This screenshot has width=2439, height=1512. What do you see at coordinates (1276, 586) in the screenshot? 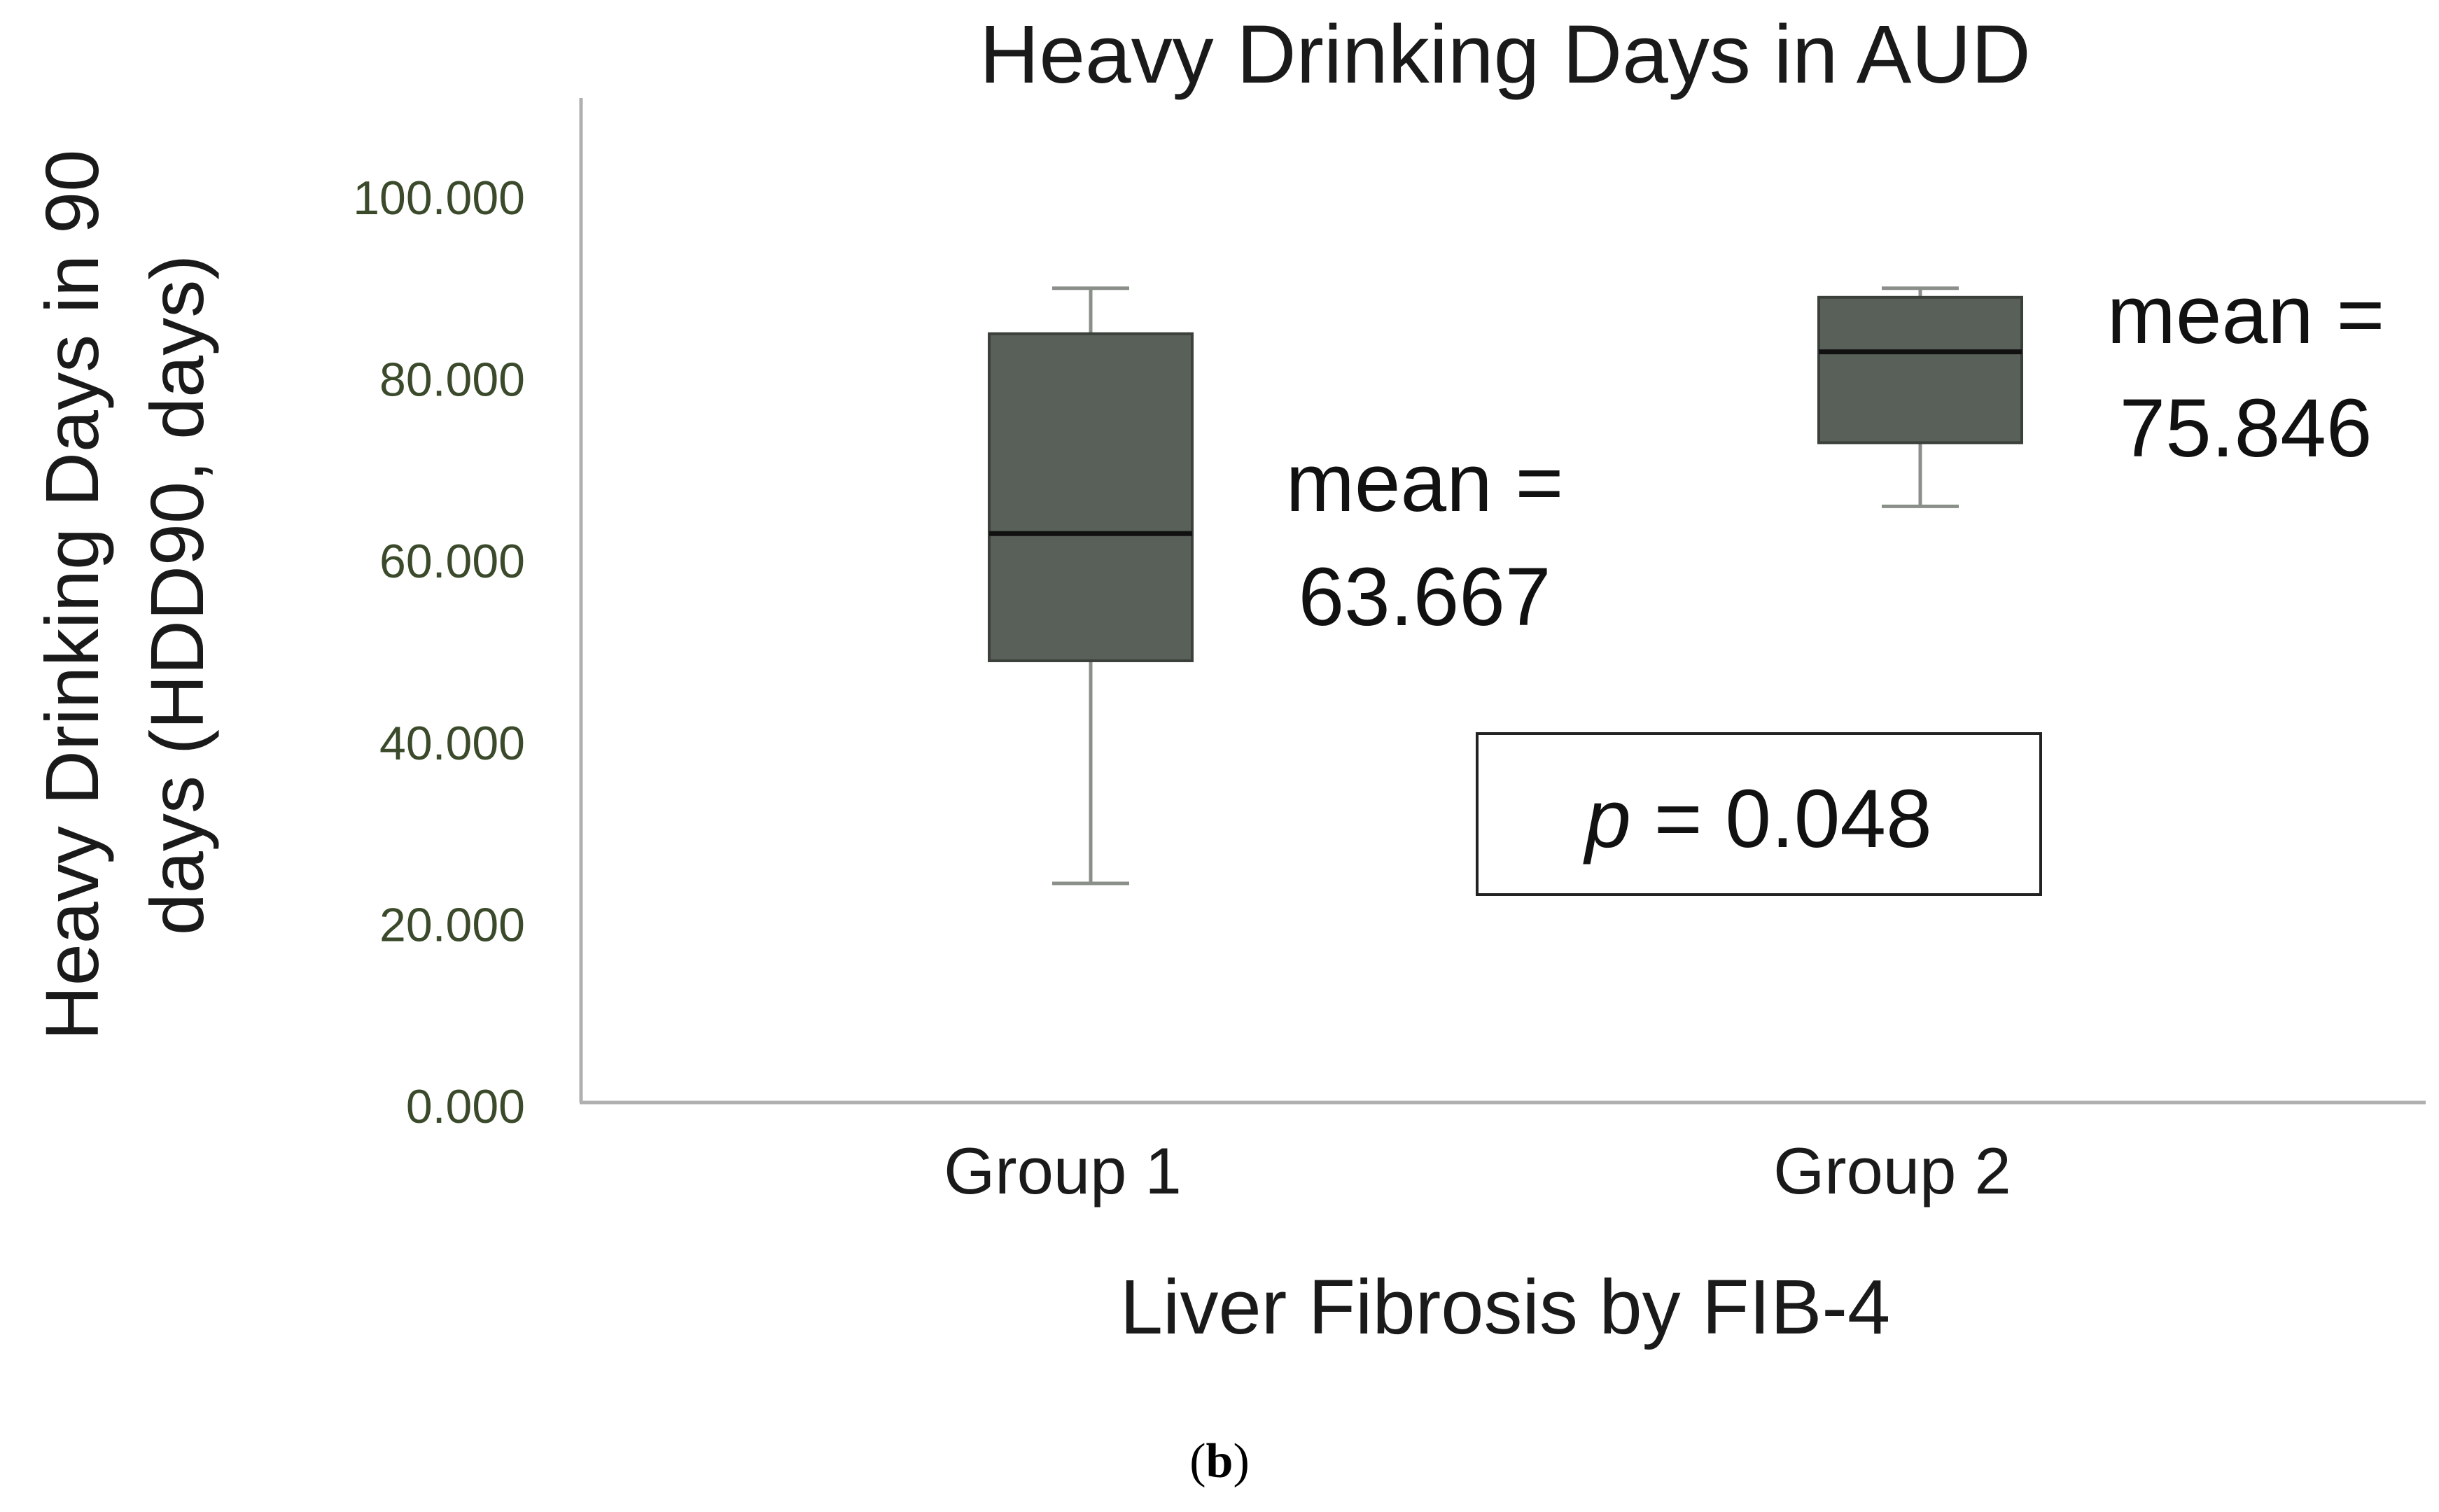
I see `box-1: mean = 63.667` at bounding box center [1276, 586].